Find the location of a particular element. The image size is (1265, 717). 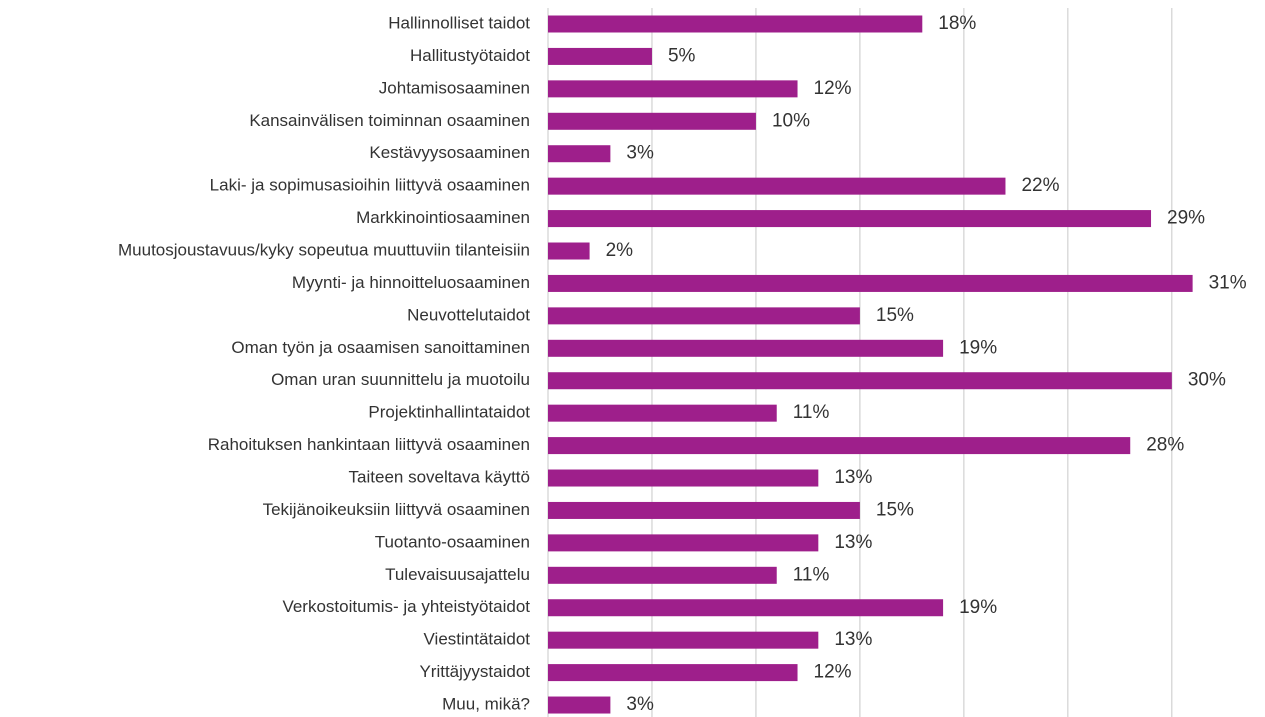

y-tick-label: Tuotanto-osaaminen is located at coordinates (452, 541).